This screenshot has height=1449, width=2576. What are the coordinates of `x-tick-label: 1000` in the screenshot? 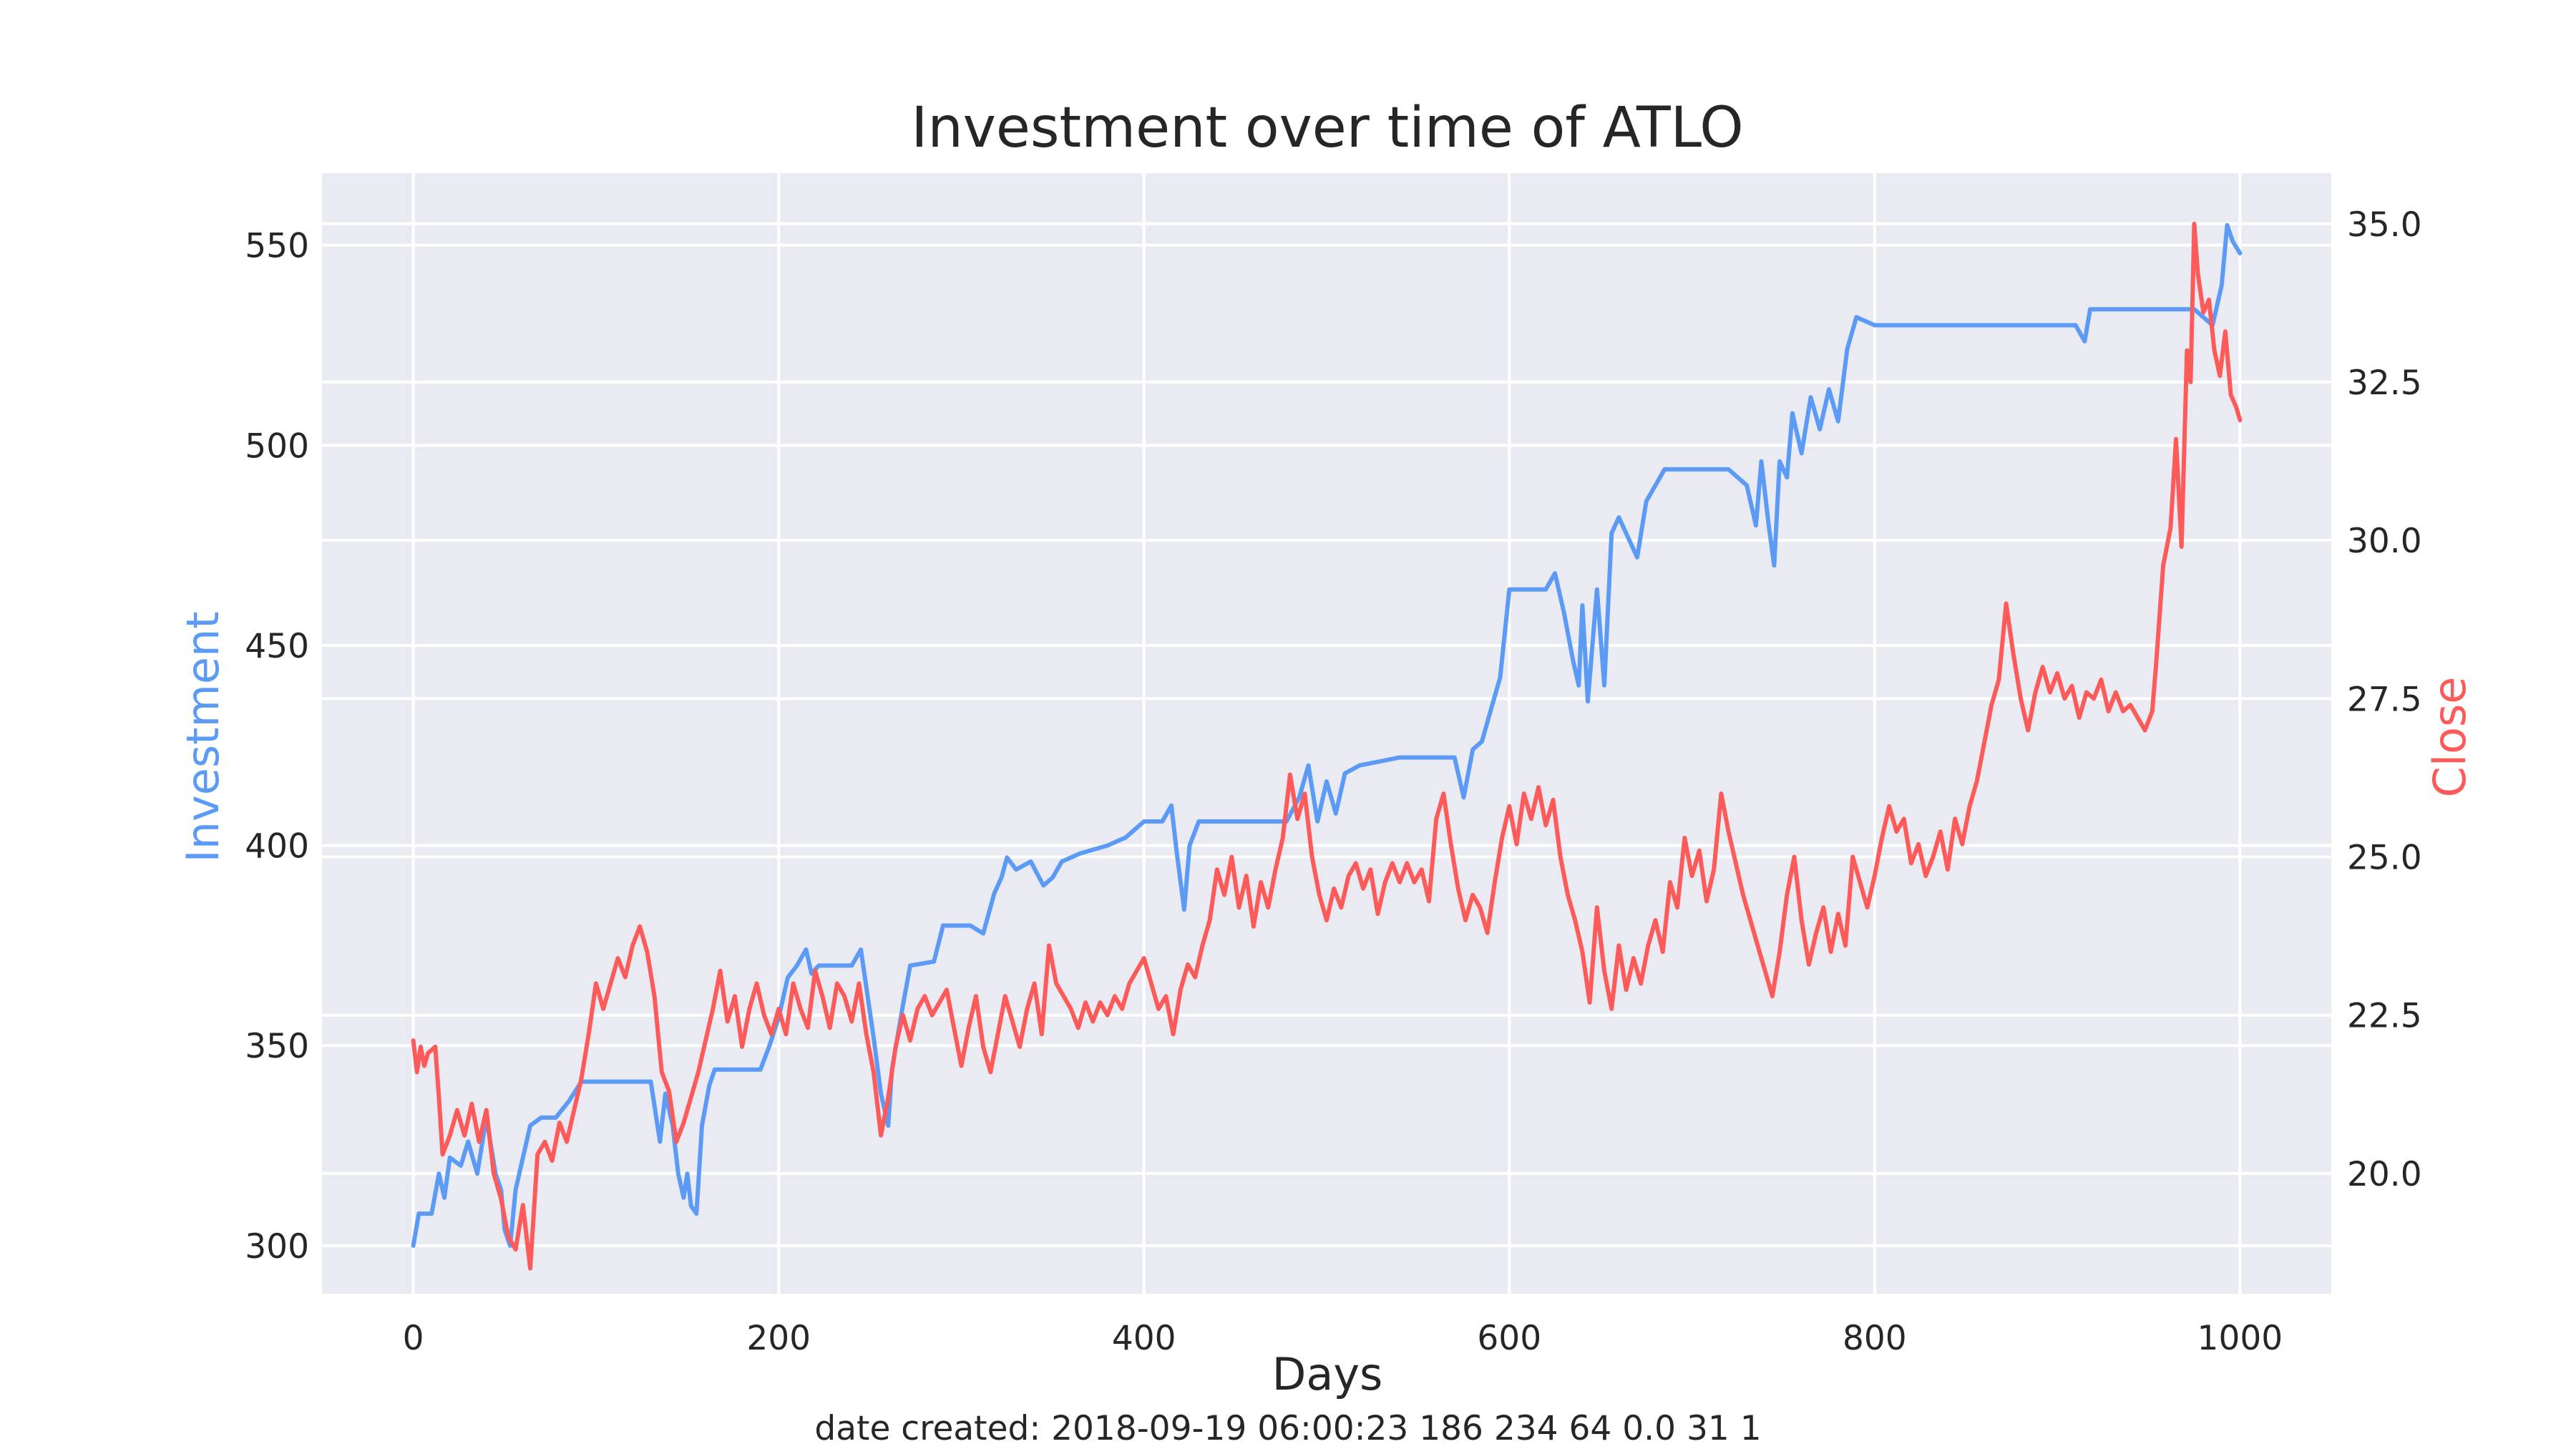 It's located at (2240, 1338).